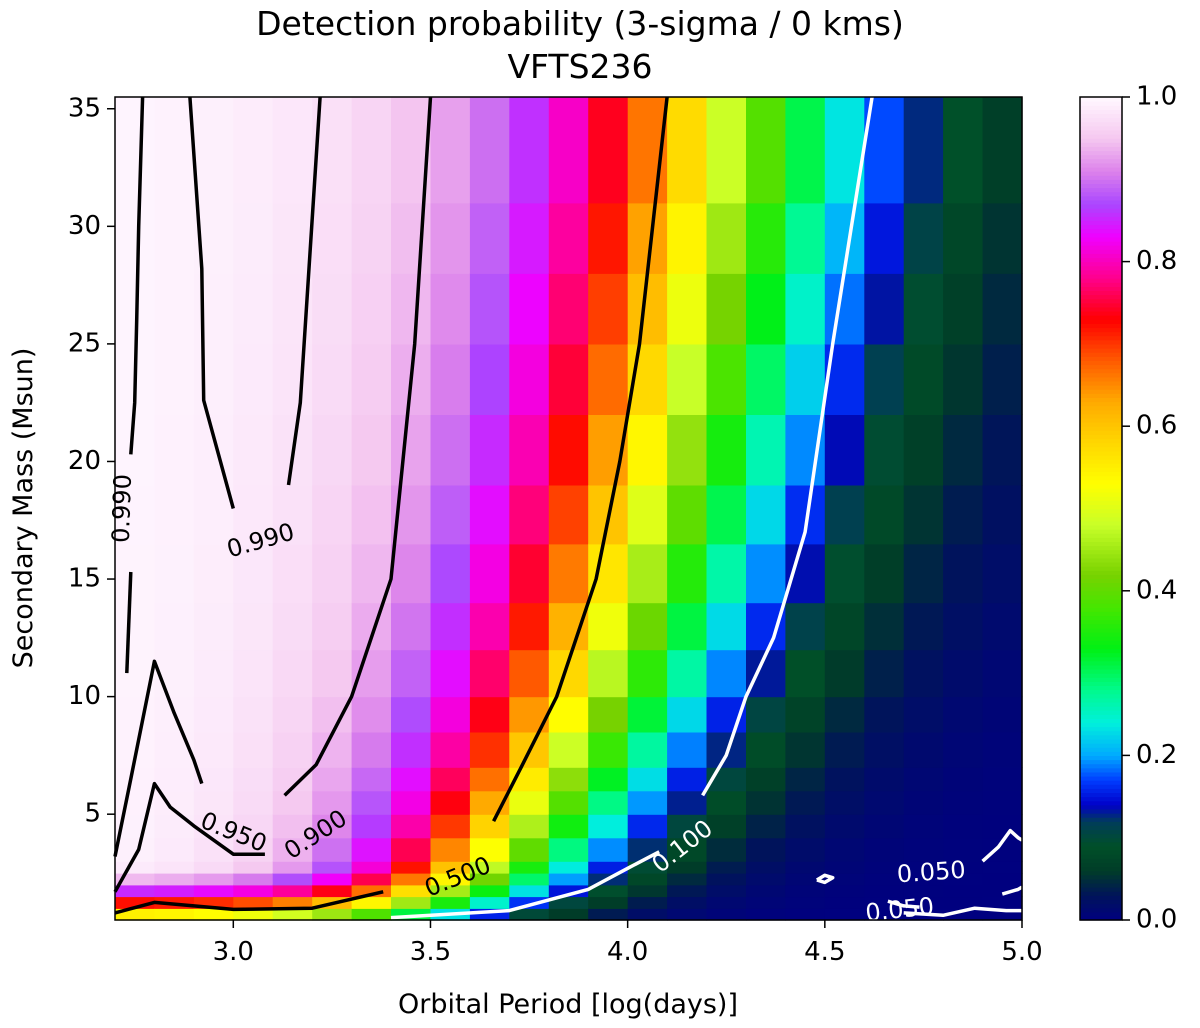  I want to click on chart-title: Detection probability (3-sigma / 0 kms), so click(580, 23).